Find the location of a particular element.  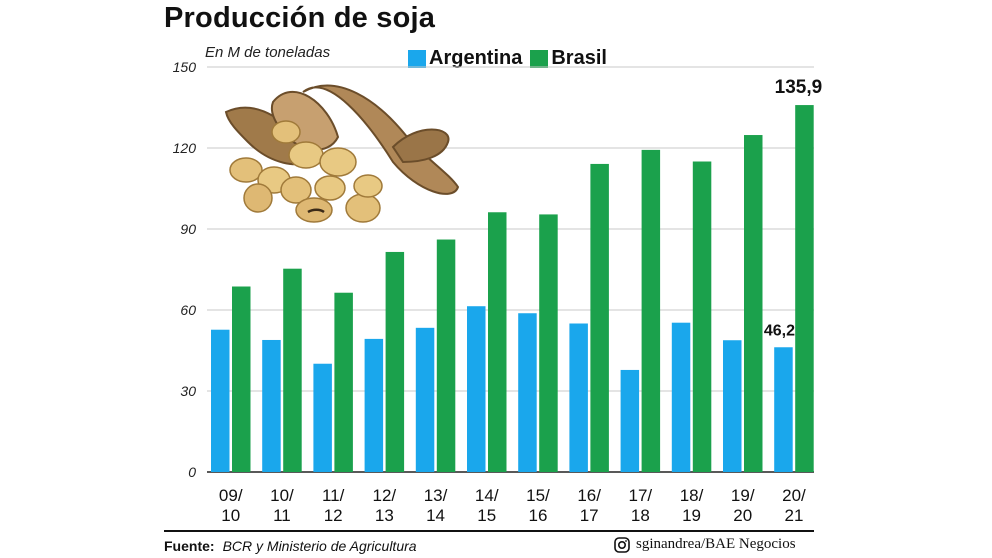

legend: Argentina Brasil is located at coordinates (511, 58).